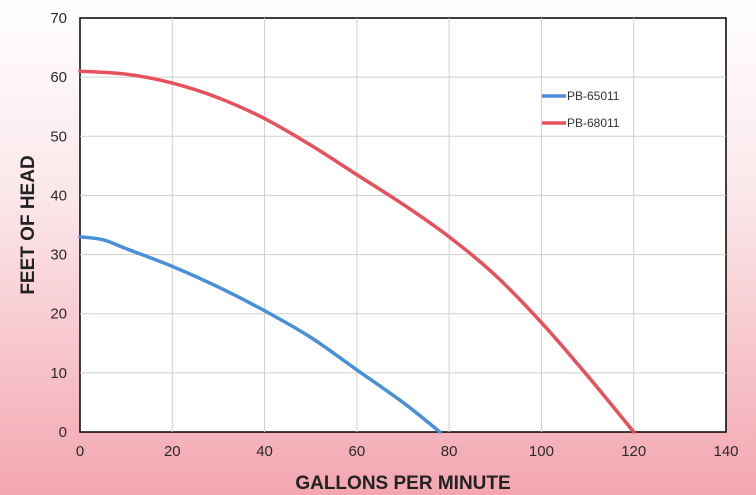 The height and width of the screenshot is (495, 756). Describe the element at coordinates (541, 451) in the screenshot. I see `x-tick-label: 100` at that location.